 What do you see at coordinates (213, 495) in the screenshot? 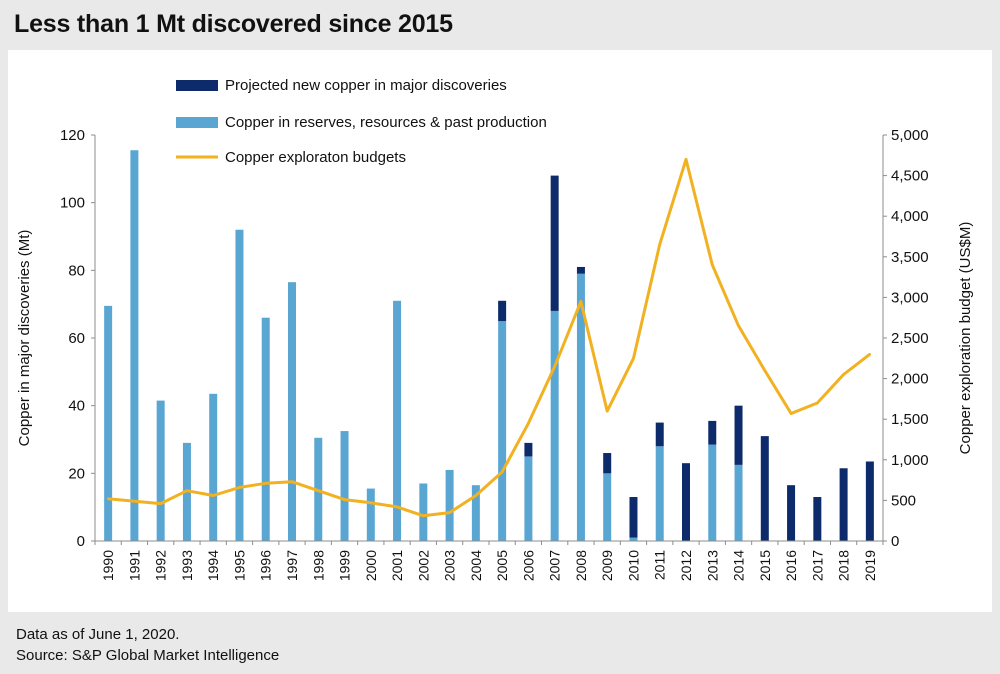
I see `budget-point-1994` at bounding box center [213, 495].